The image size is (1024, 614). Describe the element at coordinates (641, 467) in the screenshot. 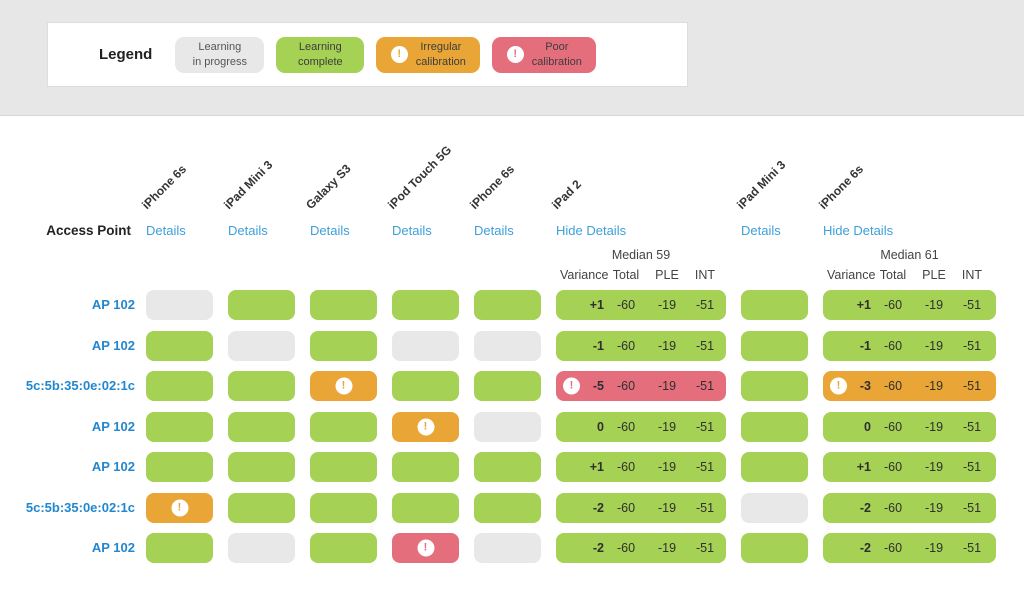

I see `stat-values: +1 -60 -19 -51` at that location.